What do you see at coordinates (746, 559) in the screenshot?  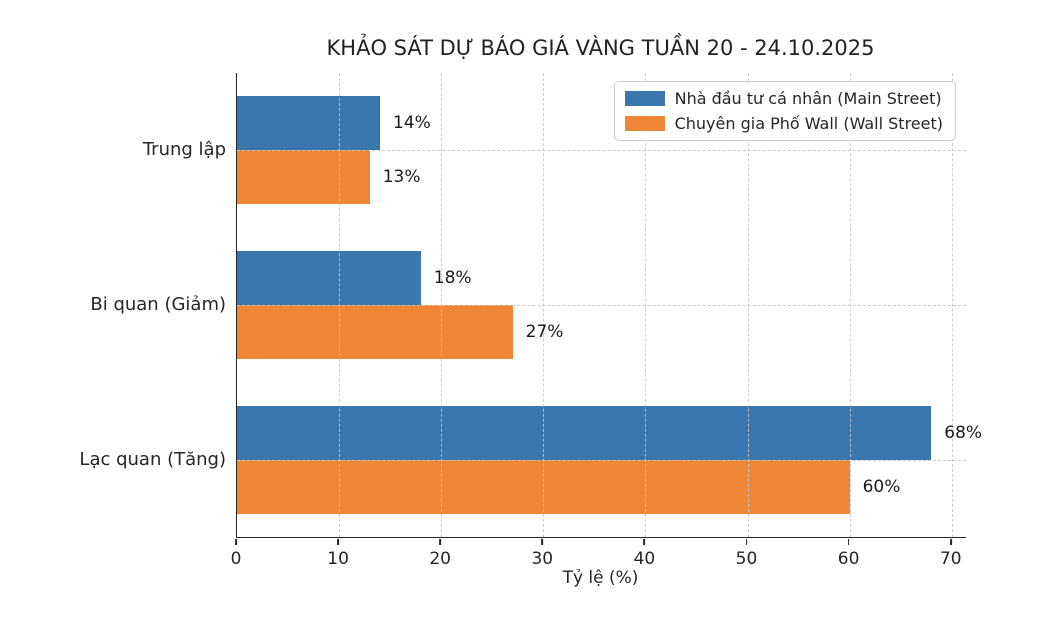 I see `x-tick-label: 50` at bounding box center [746, 559].